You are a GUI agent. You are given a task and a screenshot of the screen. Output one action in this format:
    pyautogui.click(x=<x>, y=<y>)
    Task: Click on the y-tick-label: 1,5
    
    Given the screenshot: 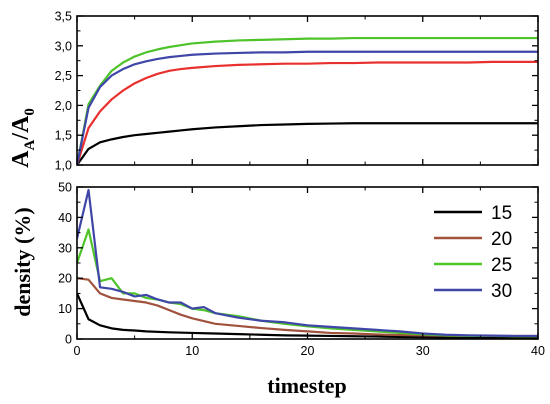 What is the action you would take?
    pyautogui.click(x=63, y=136)
    